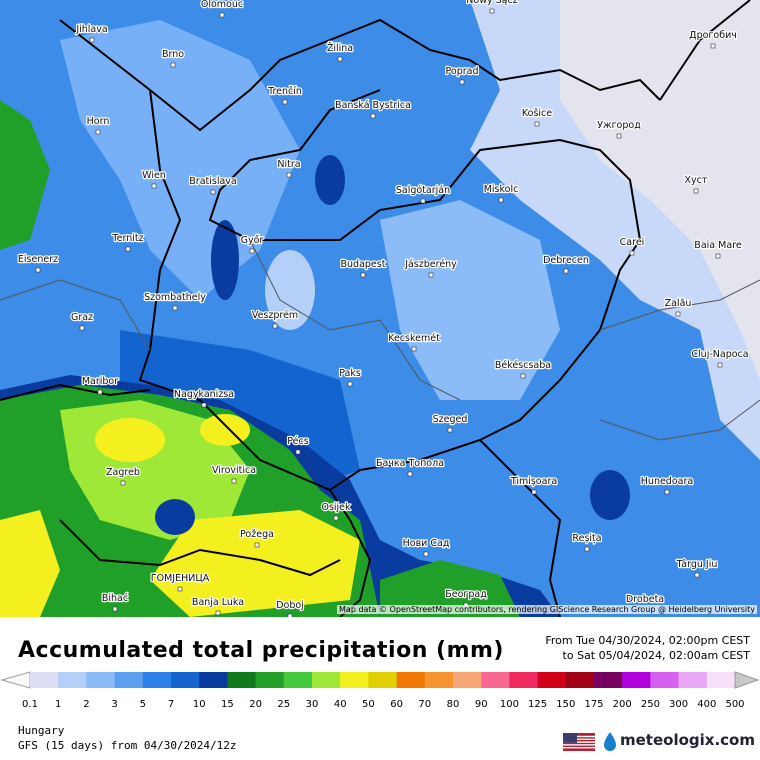  I want to click on legend-label: 25, so click(283, 704).